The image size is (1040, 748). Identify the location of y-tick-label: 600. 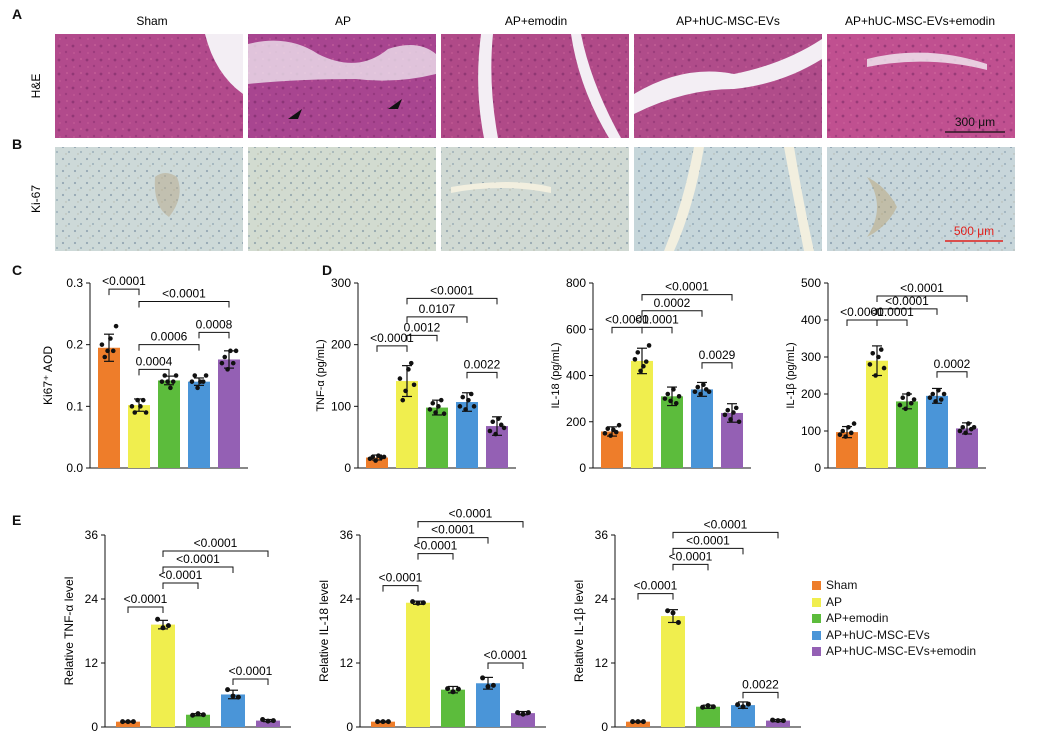
(576, 329).